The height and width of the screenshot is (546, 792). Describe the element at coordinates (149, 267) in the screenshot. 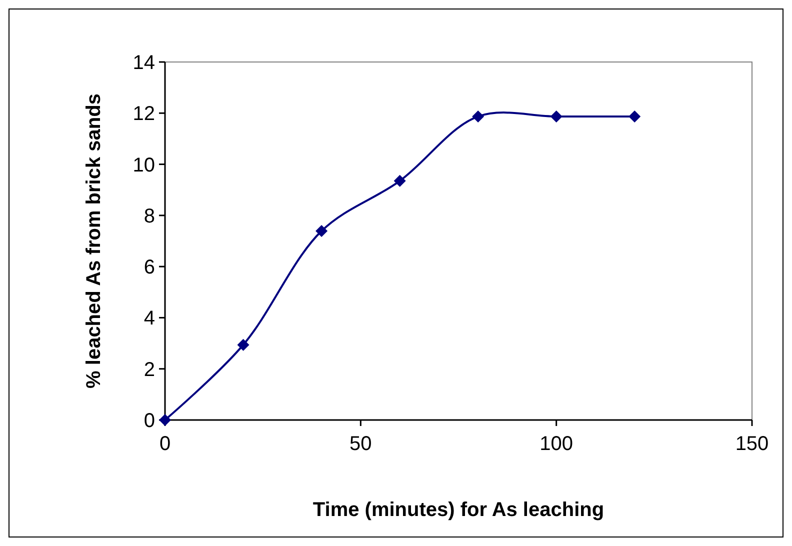

I see `y-tick-label: 6` at that location.